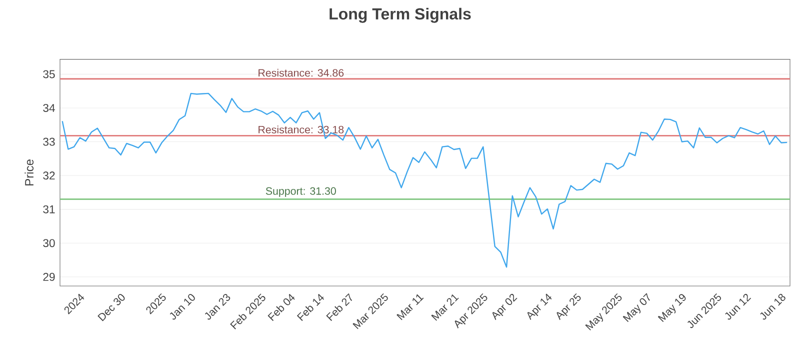 This screenshot has width=800, height=350. Describe the element at coordinates (49, 108) in the screenshot. I see `y-tick-label: 34` at that location.